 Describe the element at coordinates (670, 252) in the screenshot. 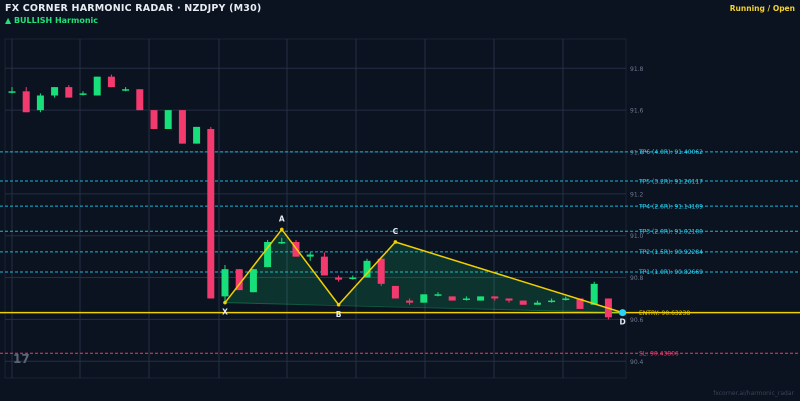

I see `target-level-label: TP2 (1.5R): 90.92284` at that location.